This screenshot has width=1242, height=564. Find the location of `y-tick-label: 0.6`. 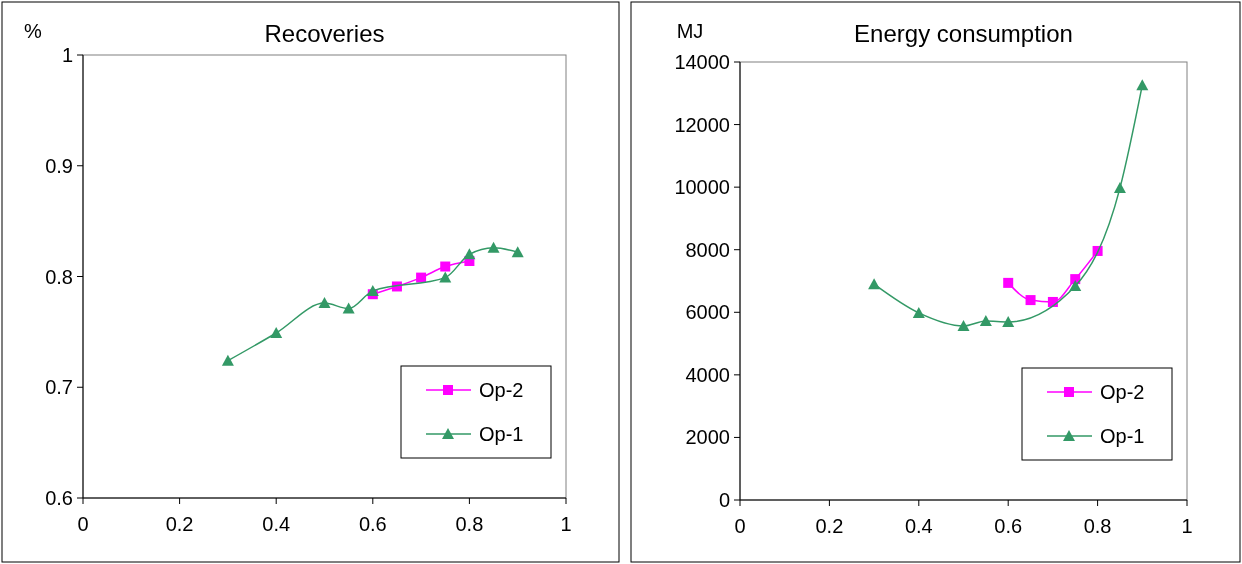

y-tick-label: 0.6 is located at coordinates (59, 498).